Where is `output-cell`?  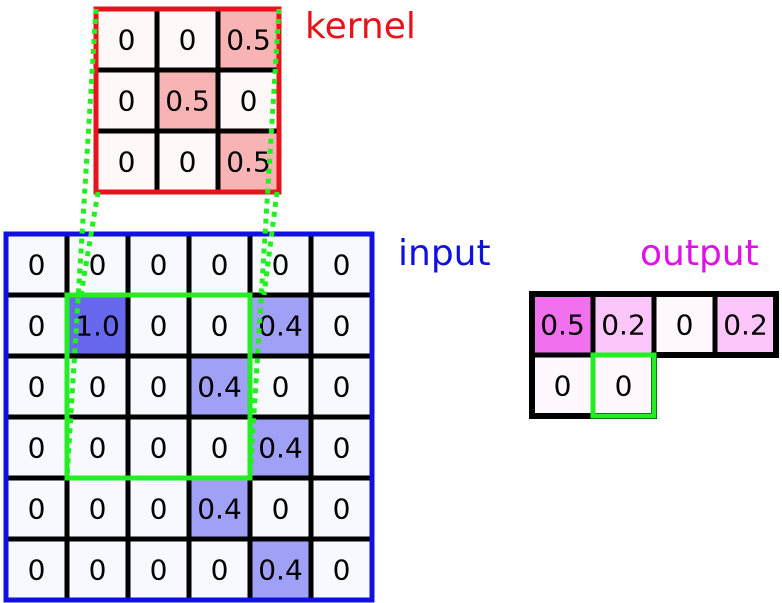
output-cell is located at coordinates (623, 324).